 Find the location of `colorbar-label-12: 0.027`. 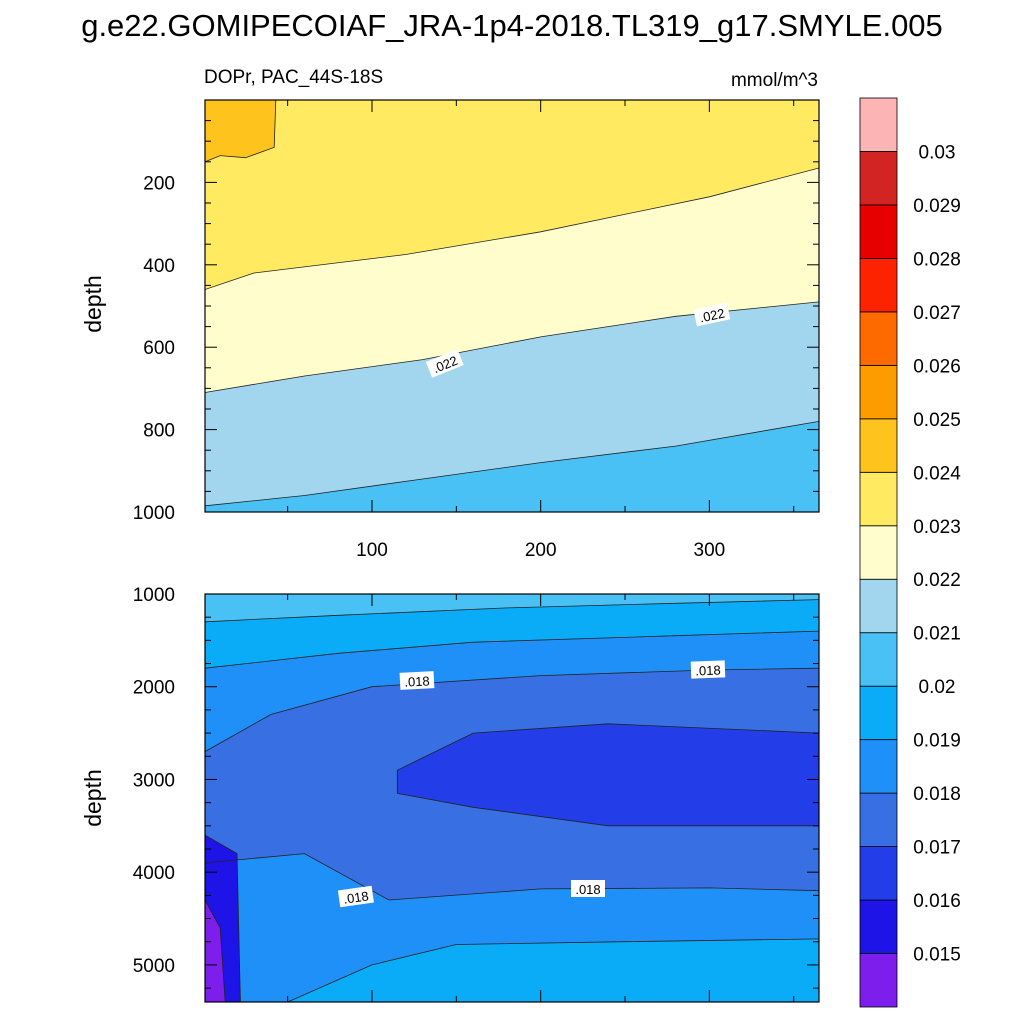

colorbar-label-12: 0.027 is located at coordinates (937, 313).